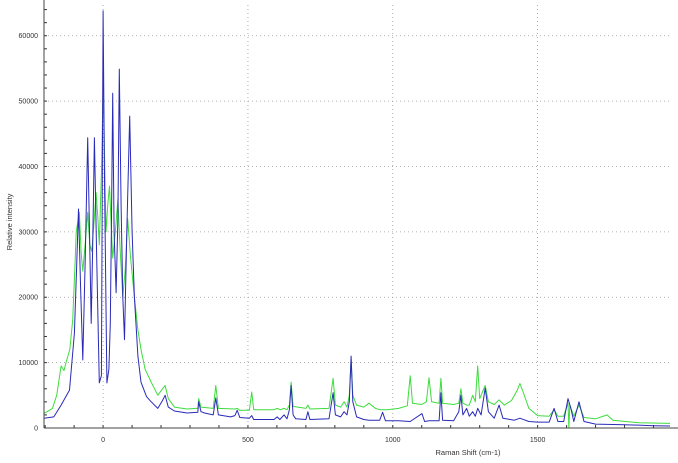 The width and height of the screenshot is (678, 463). What do you see at coordinates (36, 429) in the screenshot?
I see `y-tick-label: 0` at bounding box center [36, 429].